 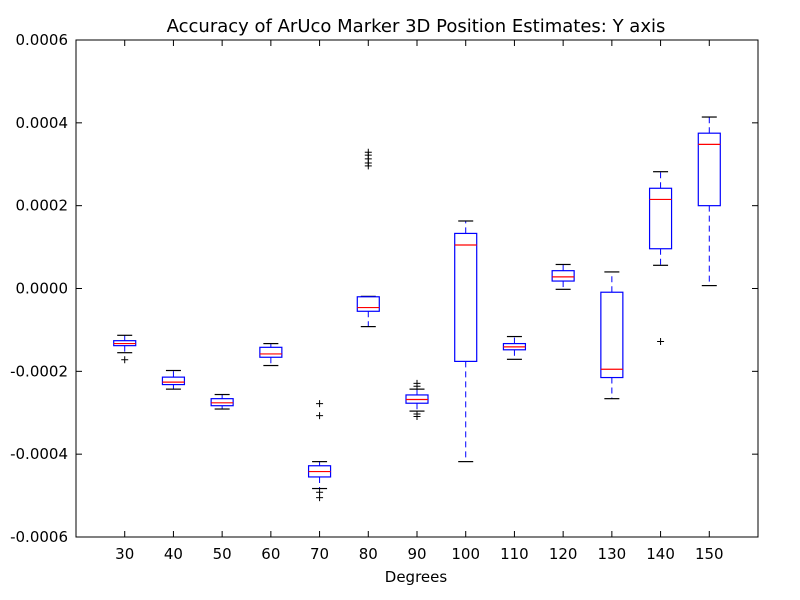 I want to click on x-tick-label: 70, so click(x=319, y=554).